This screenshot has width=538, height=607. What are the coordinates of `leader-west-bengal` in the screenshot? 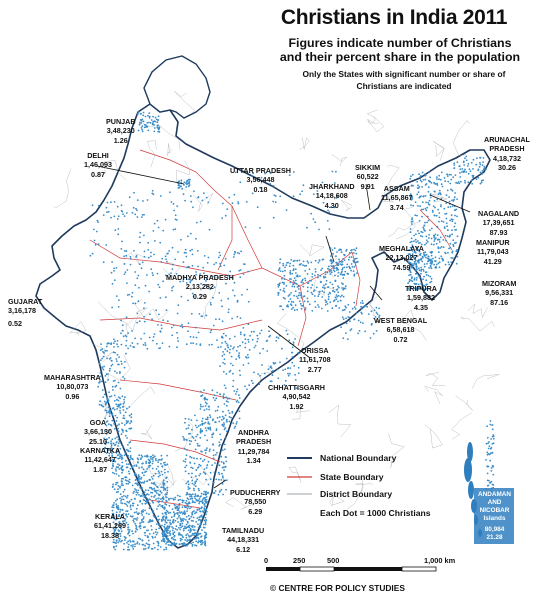 It's located at (376, 293).